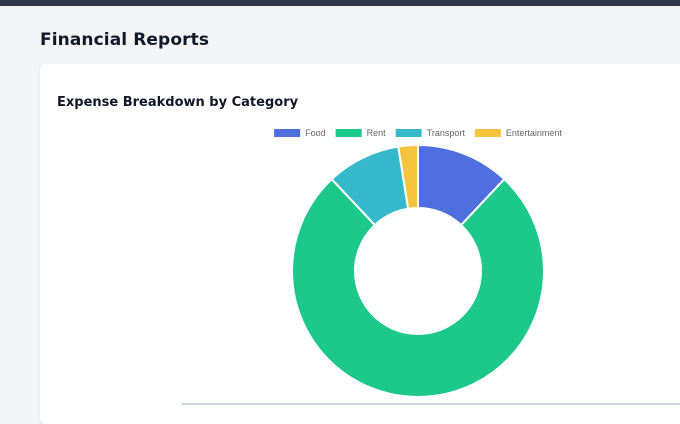  I want to click on legend-swatch-food, so click(287, 133).